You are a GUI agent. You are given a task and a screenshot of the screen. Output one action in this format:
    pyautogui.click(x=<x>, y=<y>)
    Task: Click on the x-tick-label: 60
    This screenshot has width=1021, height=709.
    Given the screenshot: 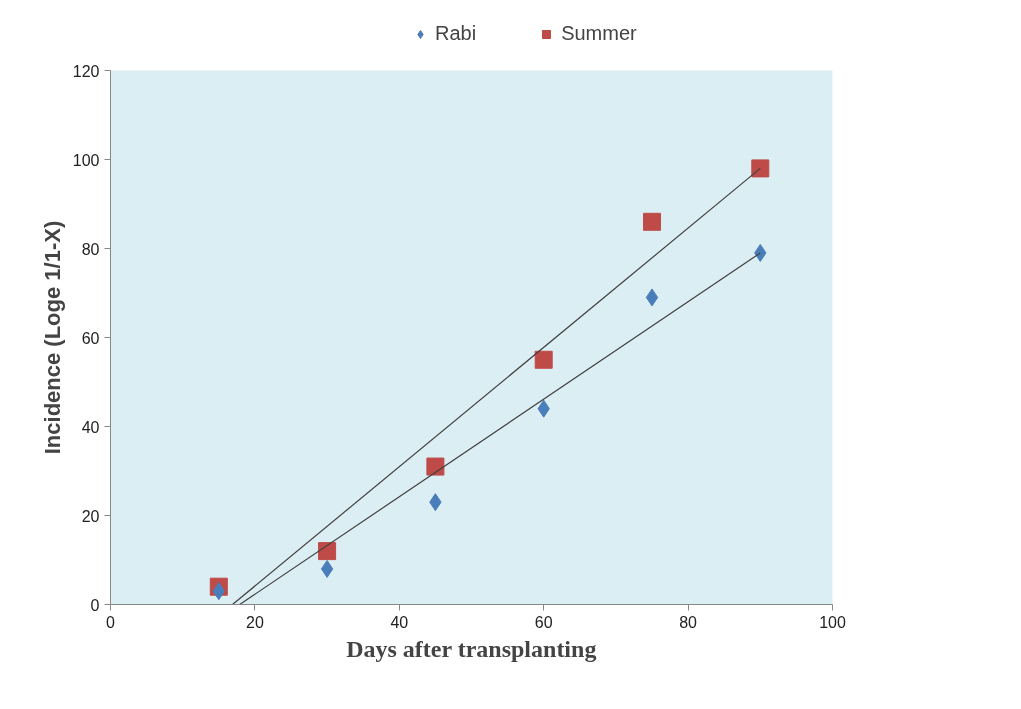 What is the action you would take?
    pyautogui.click(x=543, y=622)
    